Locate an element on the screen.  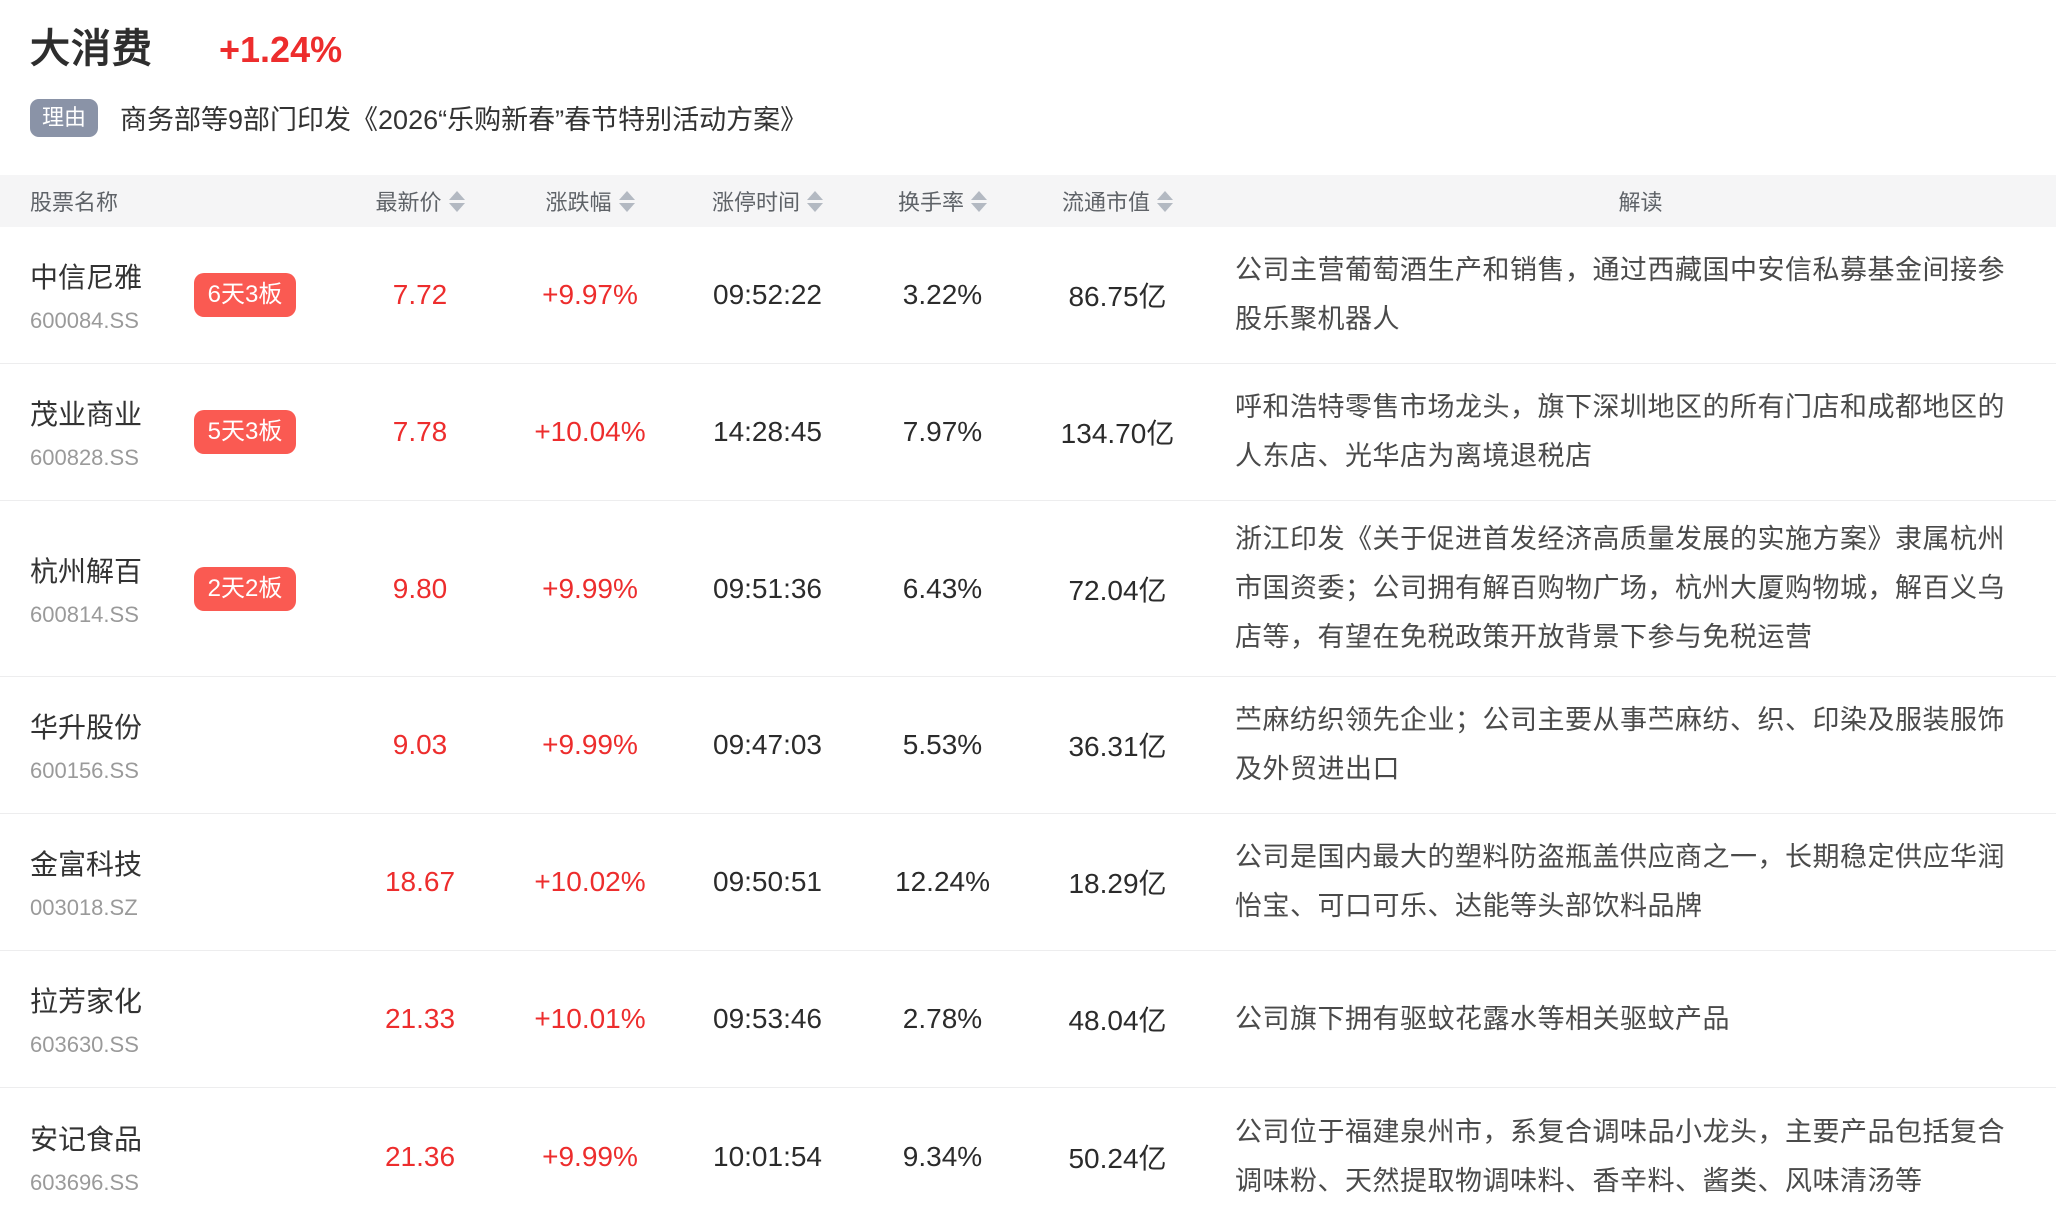
column-header-limit-up-time: 涨停时间 is located at coordinates (767, 201).